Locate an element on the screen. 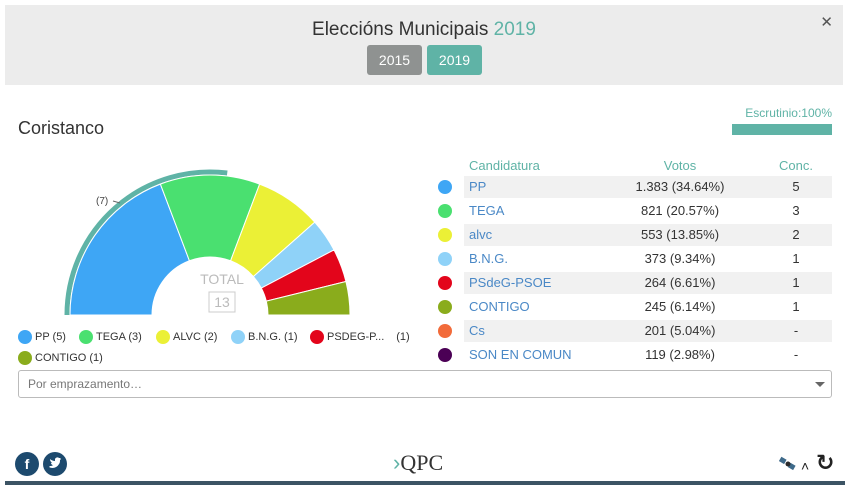 This screenshot has height=491, width=848. close-icon: ✕ is located at coordinates (826, 22).